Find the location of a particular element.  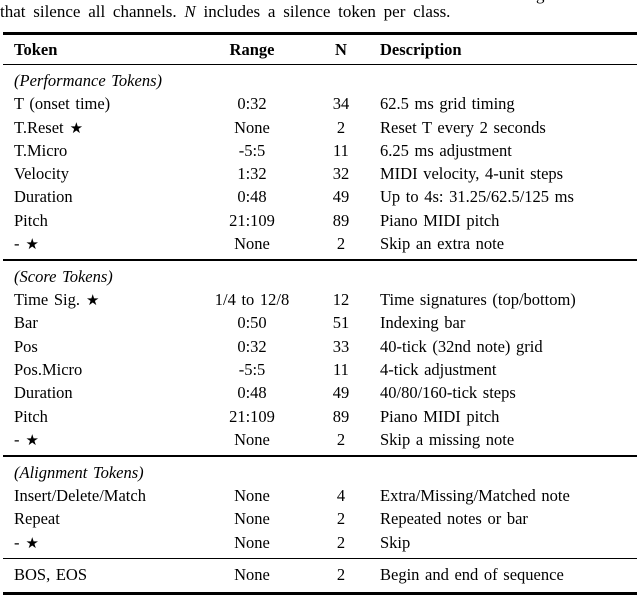

cell-range: 21:109 is located at coordinates (252, 220).